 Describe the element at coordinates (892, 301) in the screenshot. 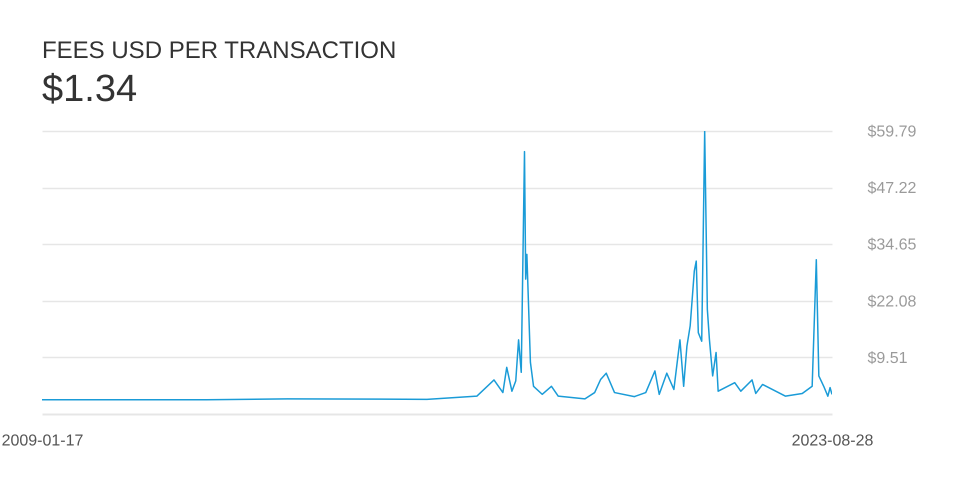

I see `y-tick-label: $22.08` at that location.